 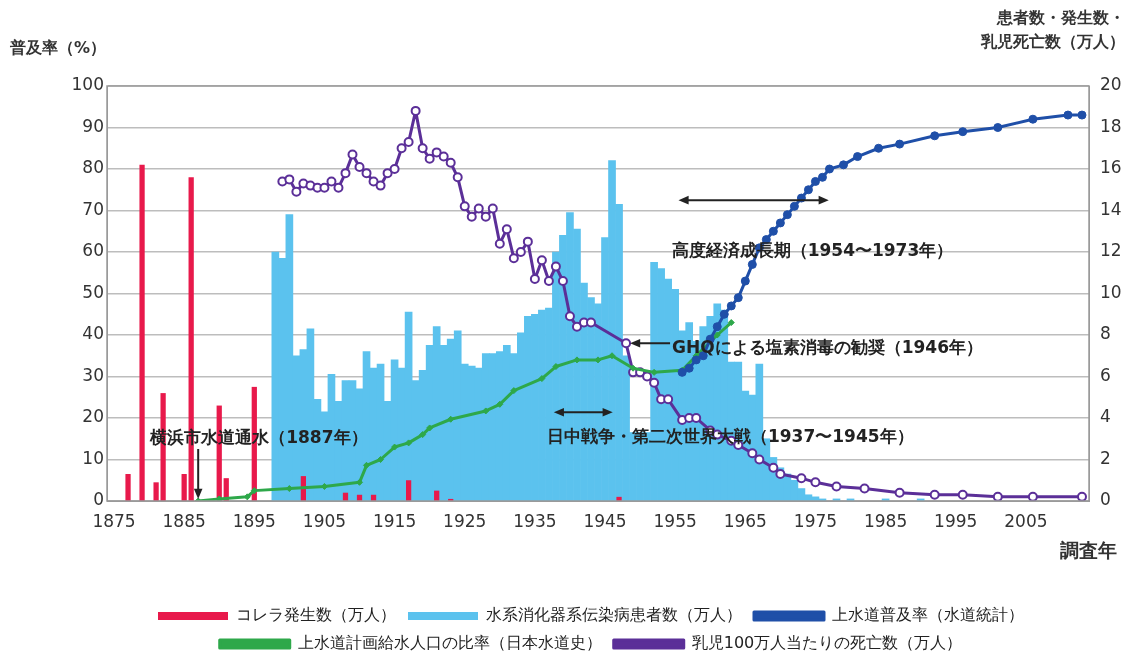 I want to click on x-tick-label: 2005, so click(x=1026, y=520).